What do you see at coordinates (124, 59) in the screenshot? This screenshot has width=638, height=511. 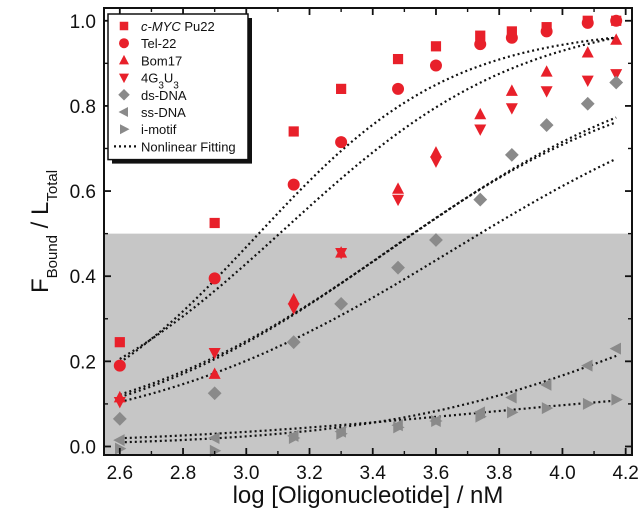 I see `legend-marker-triangle-up` at bounding box center [124, 59].